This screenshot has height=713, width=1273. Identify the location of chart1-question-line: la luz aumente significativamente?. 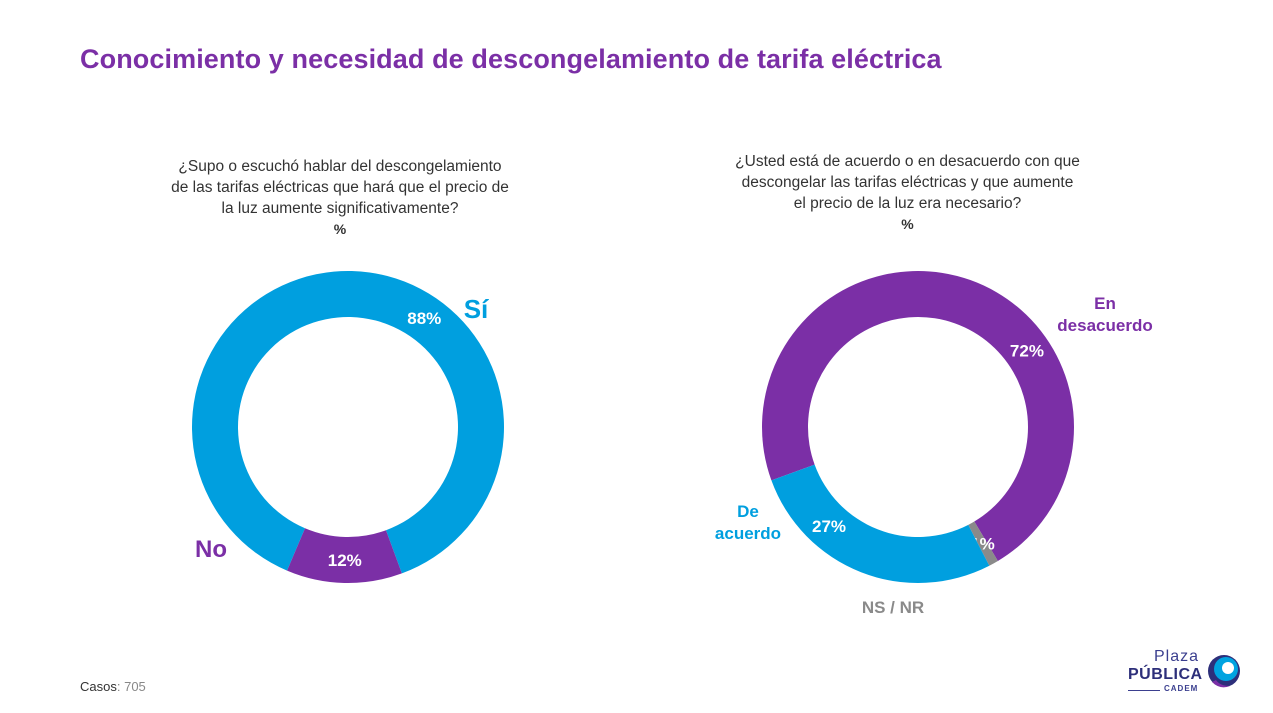
(340, 208).